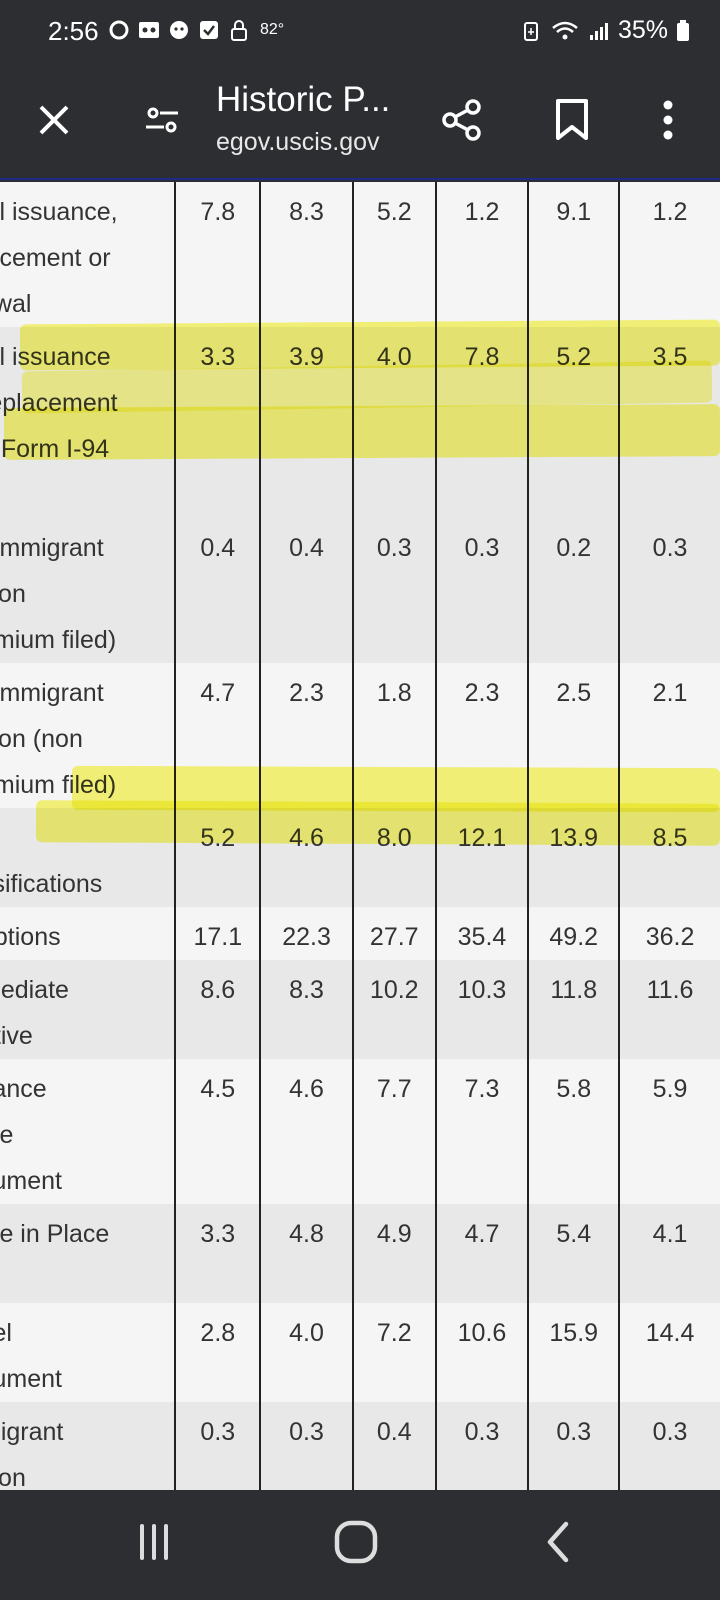  I want to click on table-cell: 14.4, so click(669, 1352).